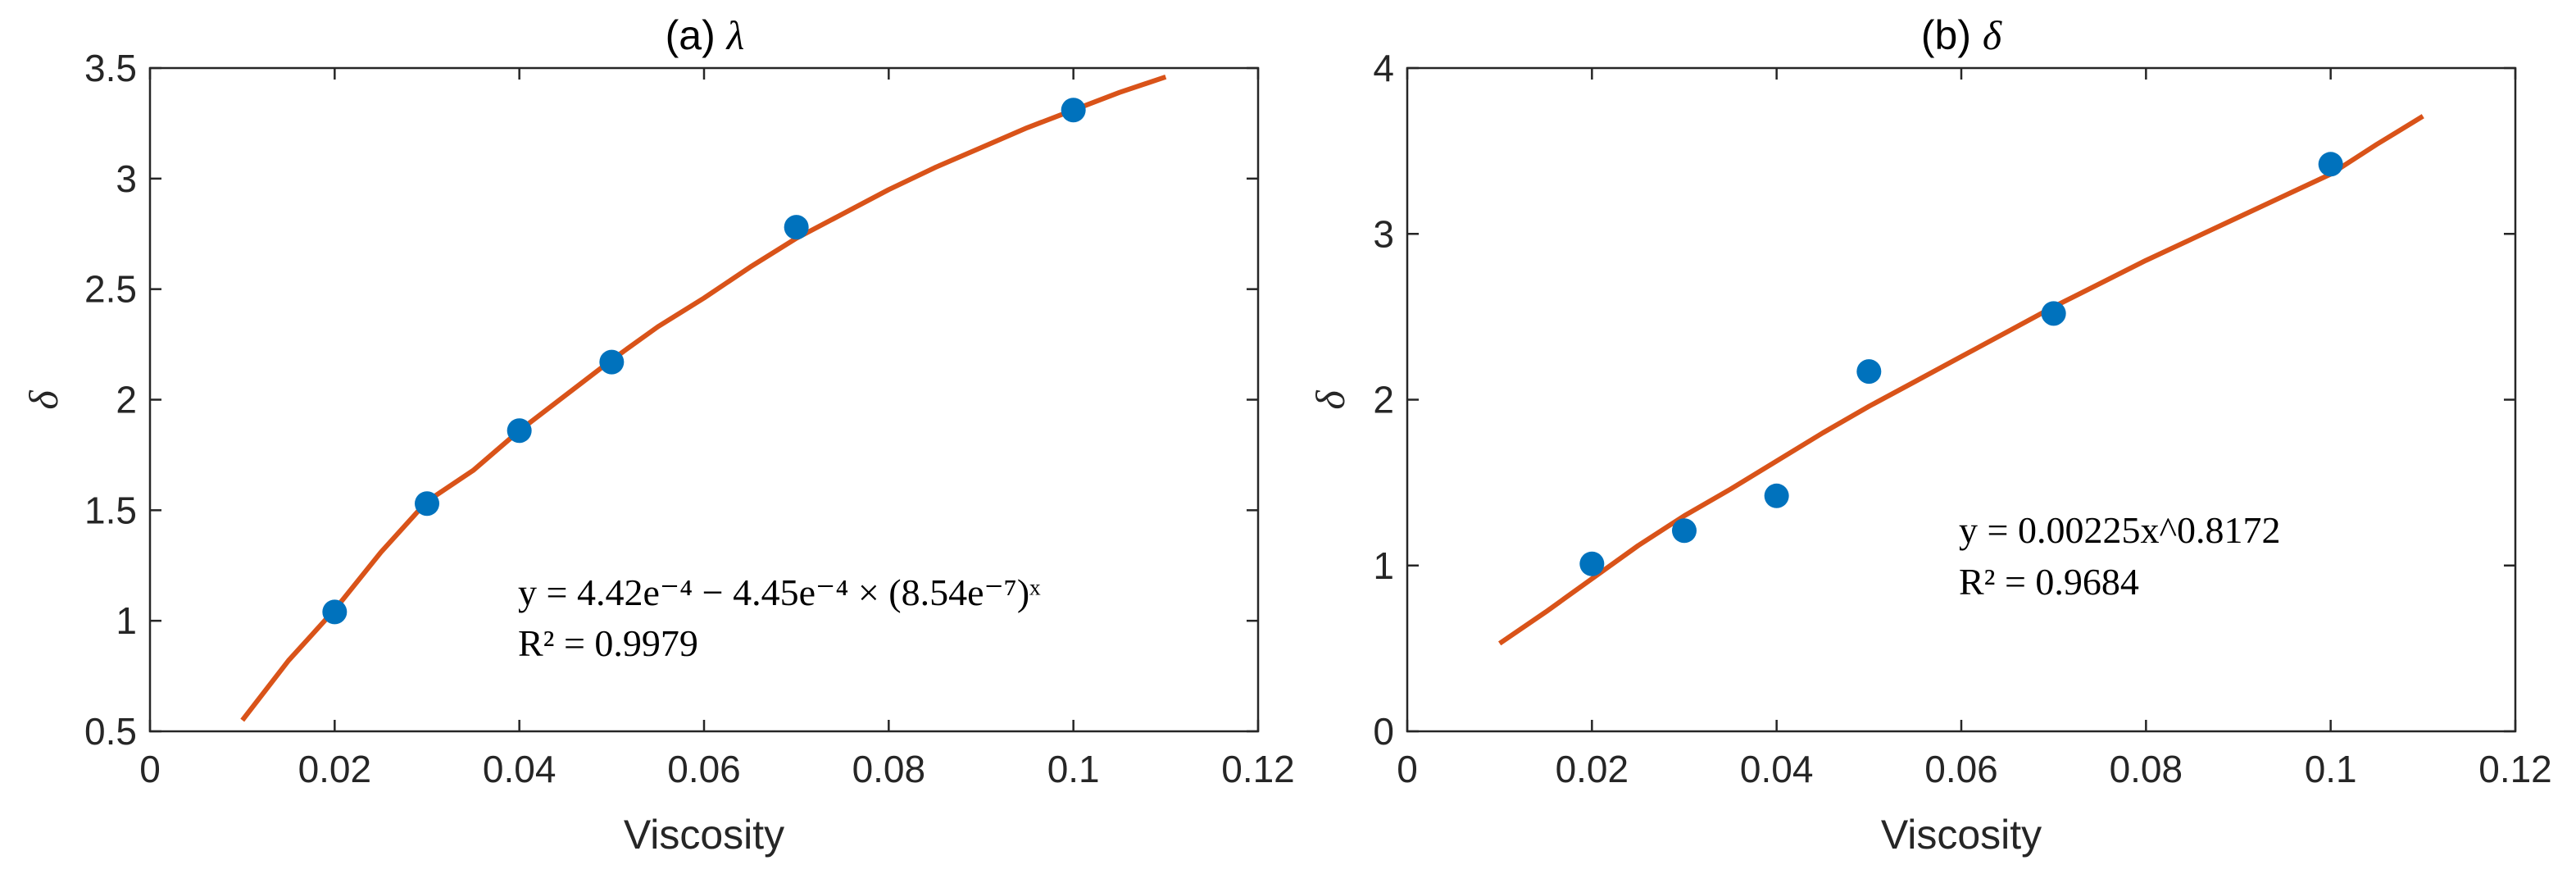  What do you see at coordinates (705, 35) in the screenshot?
I see `chart-title-a: (a) λ` at bounding box center [705, 35].